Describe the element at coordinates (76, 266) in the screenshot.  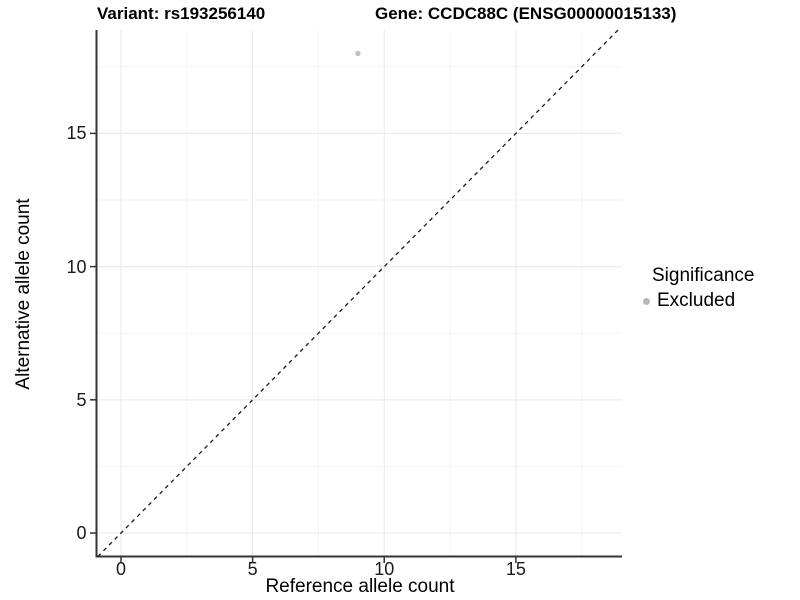
I see `y-tick-label: 10` at that location.